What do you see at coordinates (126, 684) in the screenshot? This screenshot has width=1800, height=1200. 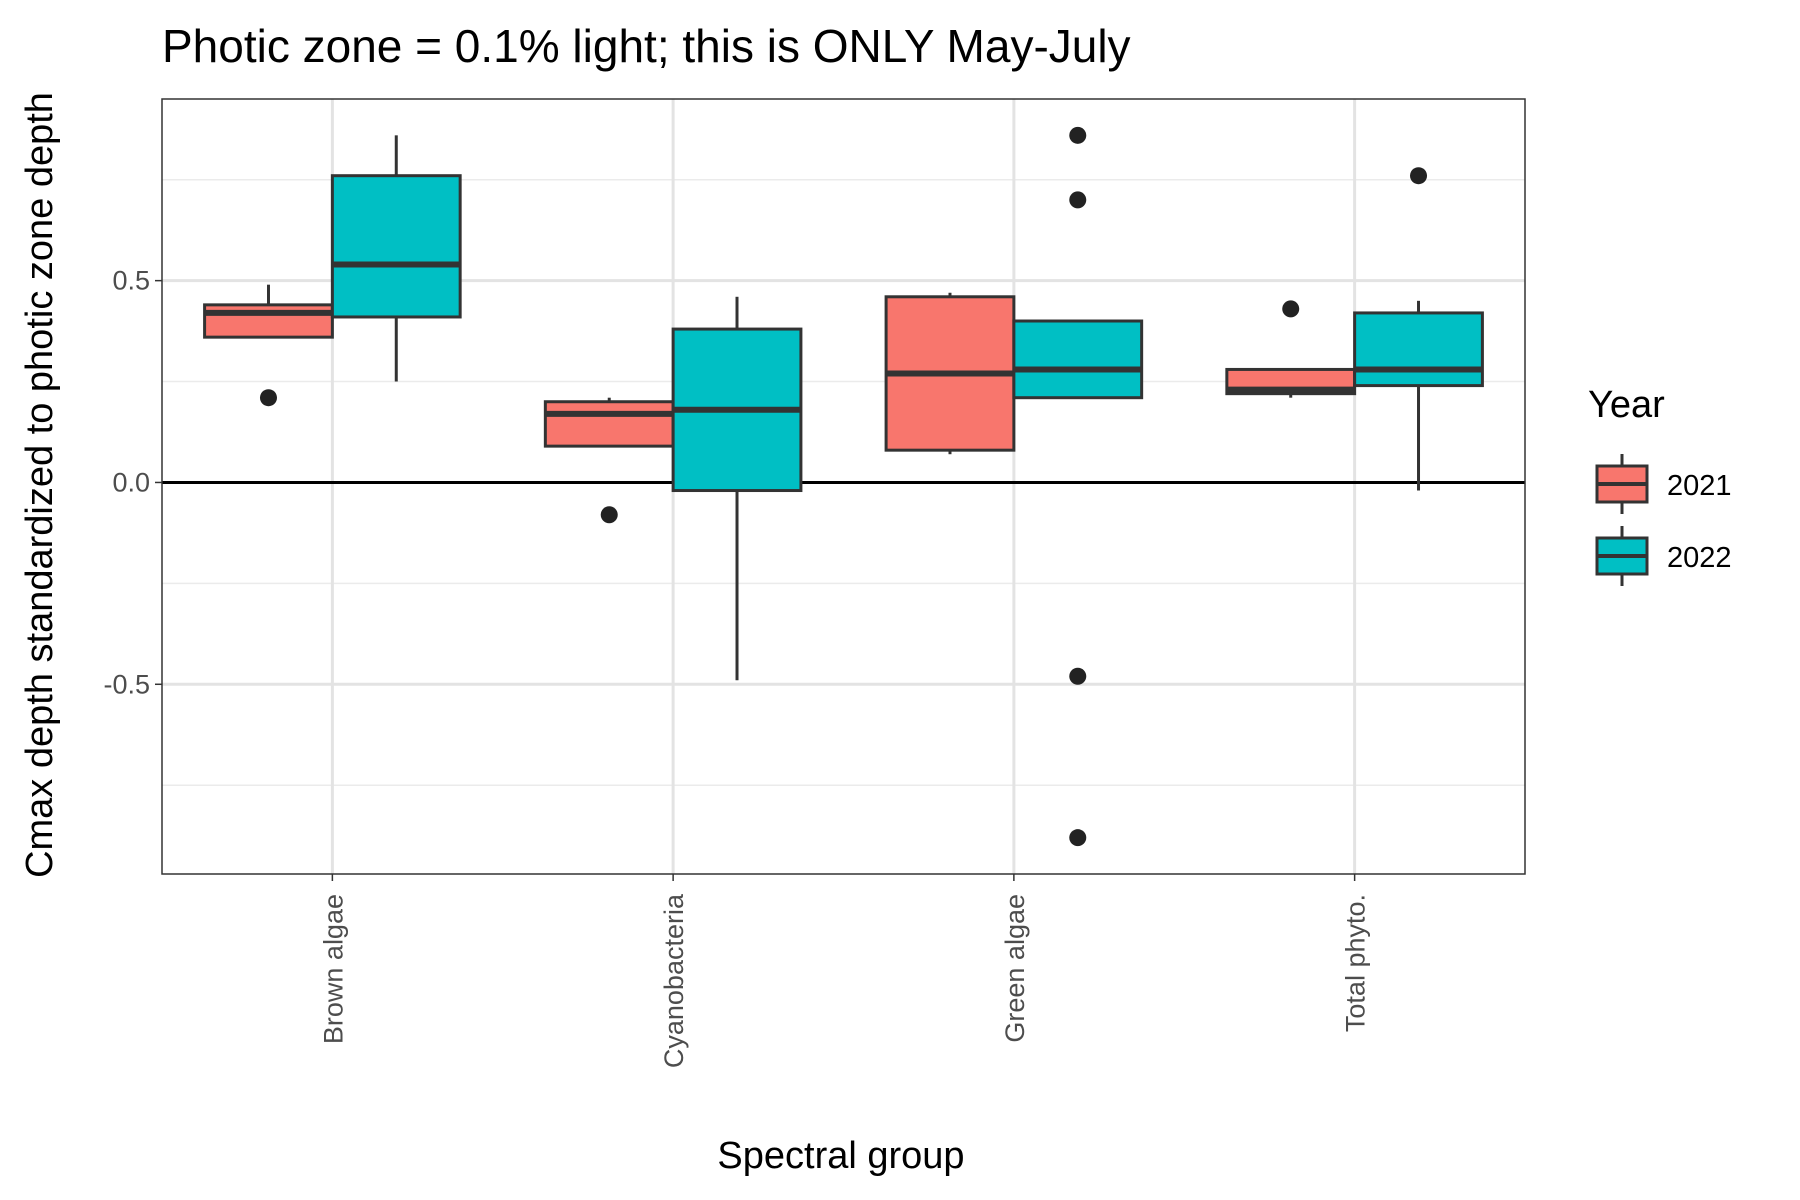 I see `y-tick-label: -0.5` at bounding box center [126, 684].